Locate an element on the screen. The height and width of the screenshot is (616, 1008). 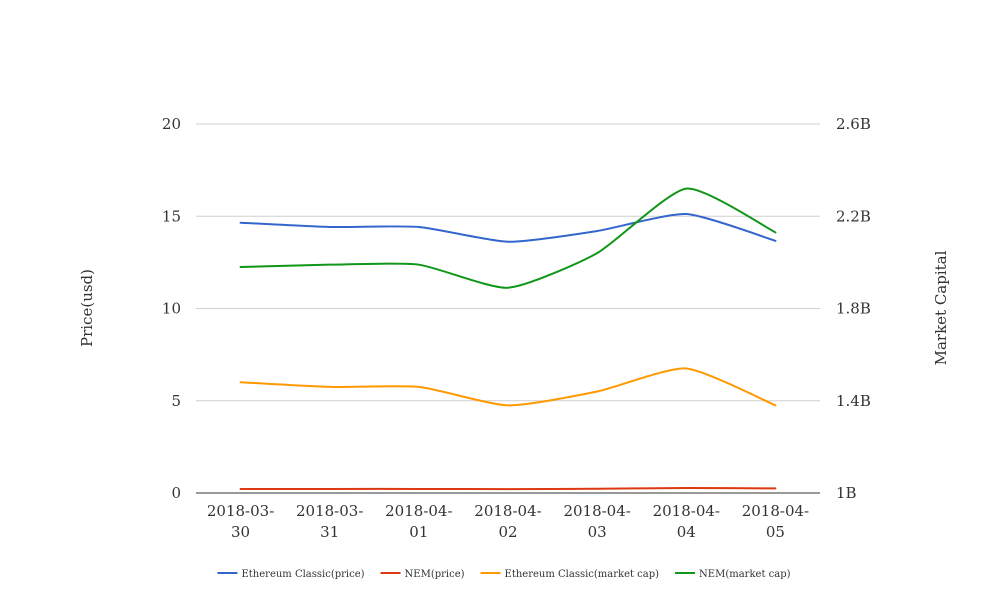
legend-item-ethereum-classic-price: Ethereum Classic(price) is located at coordinates (291, 574).